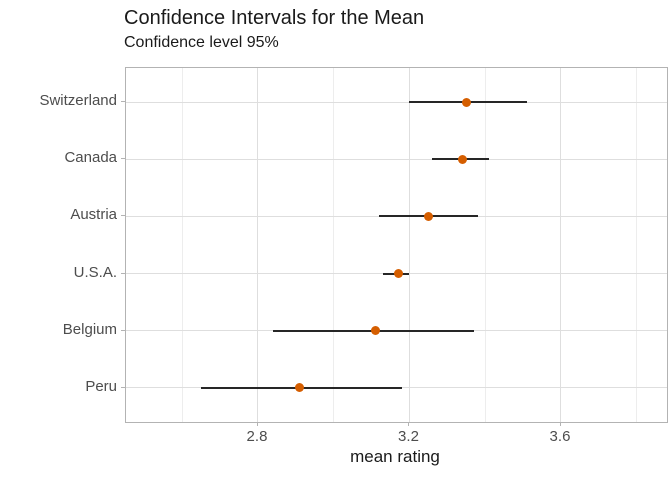 The image size is (672, 480). I want to click on chart-subtitle: Confidence level 95%, so click(201, 42).